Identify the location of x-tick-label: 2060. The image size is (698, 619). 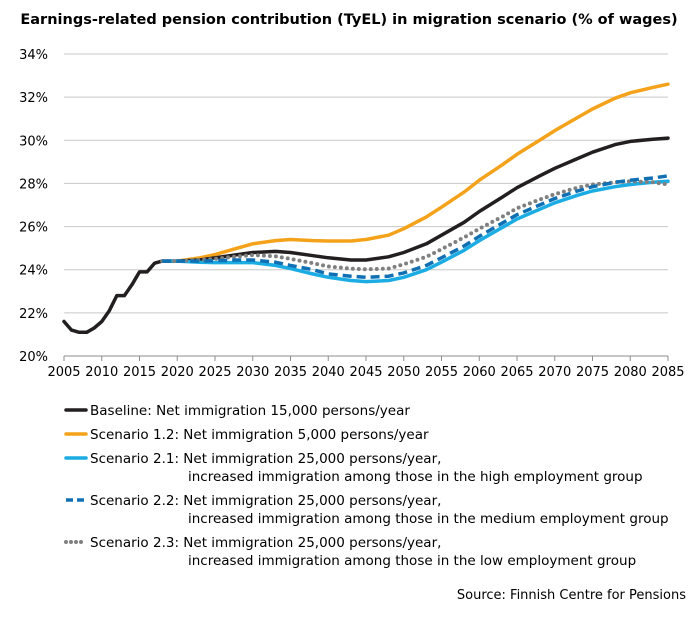
(479, 372).